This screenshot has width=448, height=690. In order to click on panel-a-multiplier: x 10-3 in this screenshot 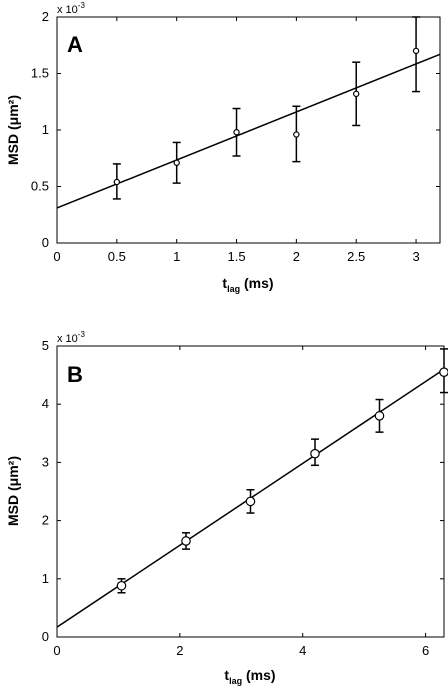, I will do `click(71, 8)`.